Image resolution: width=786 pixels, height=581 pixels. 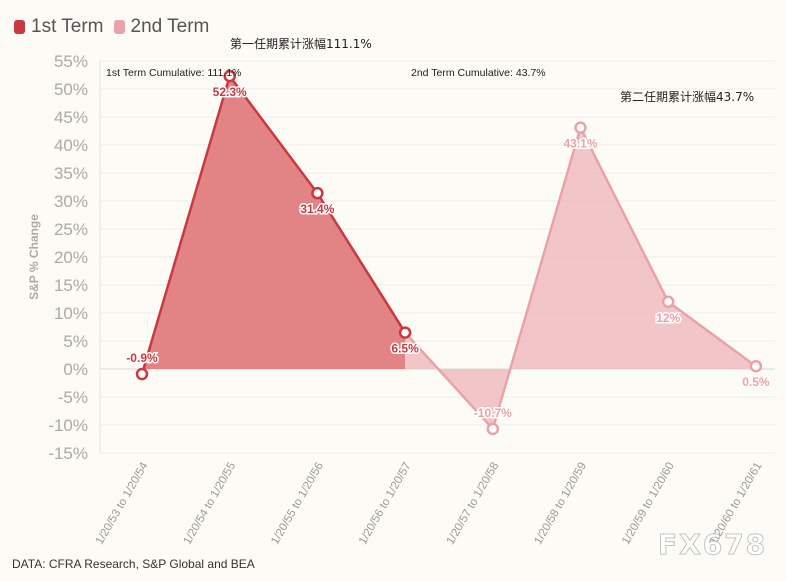 I want to click on x-tick-label: 1/20/57 to 1/20/58, so click(x=473, y=504).